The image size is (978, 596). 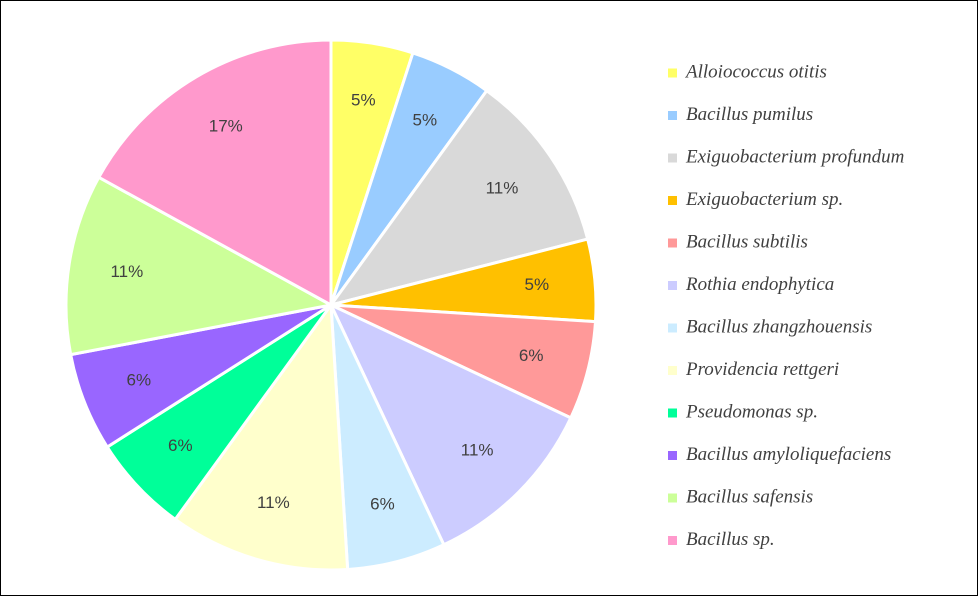 What do you see at coordinates (779, 326) in the screenshot?
I see `legend-label: Bacillus zhangzhouensis` at bounding box center [779, 326].